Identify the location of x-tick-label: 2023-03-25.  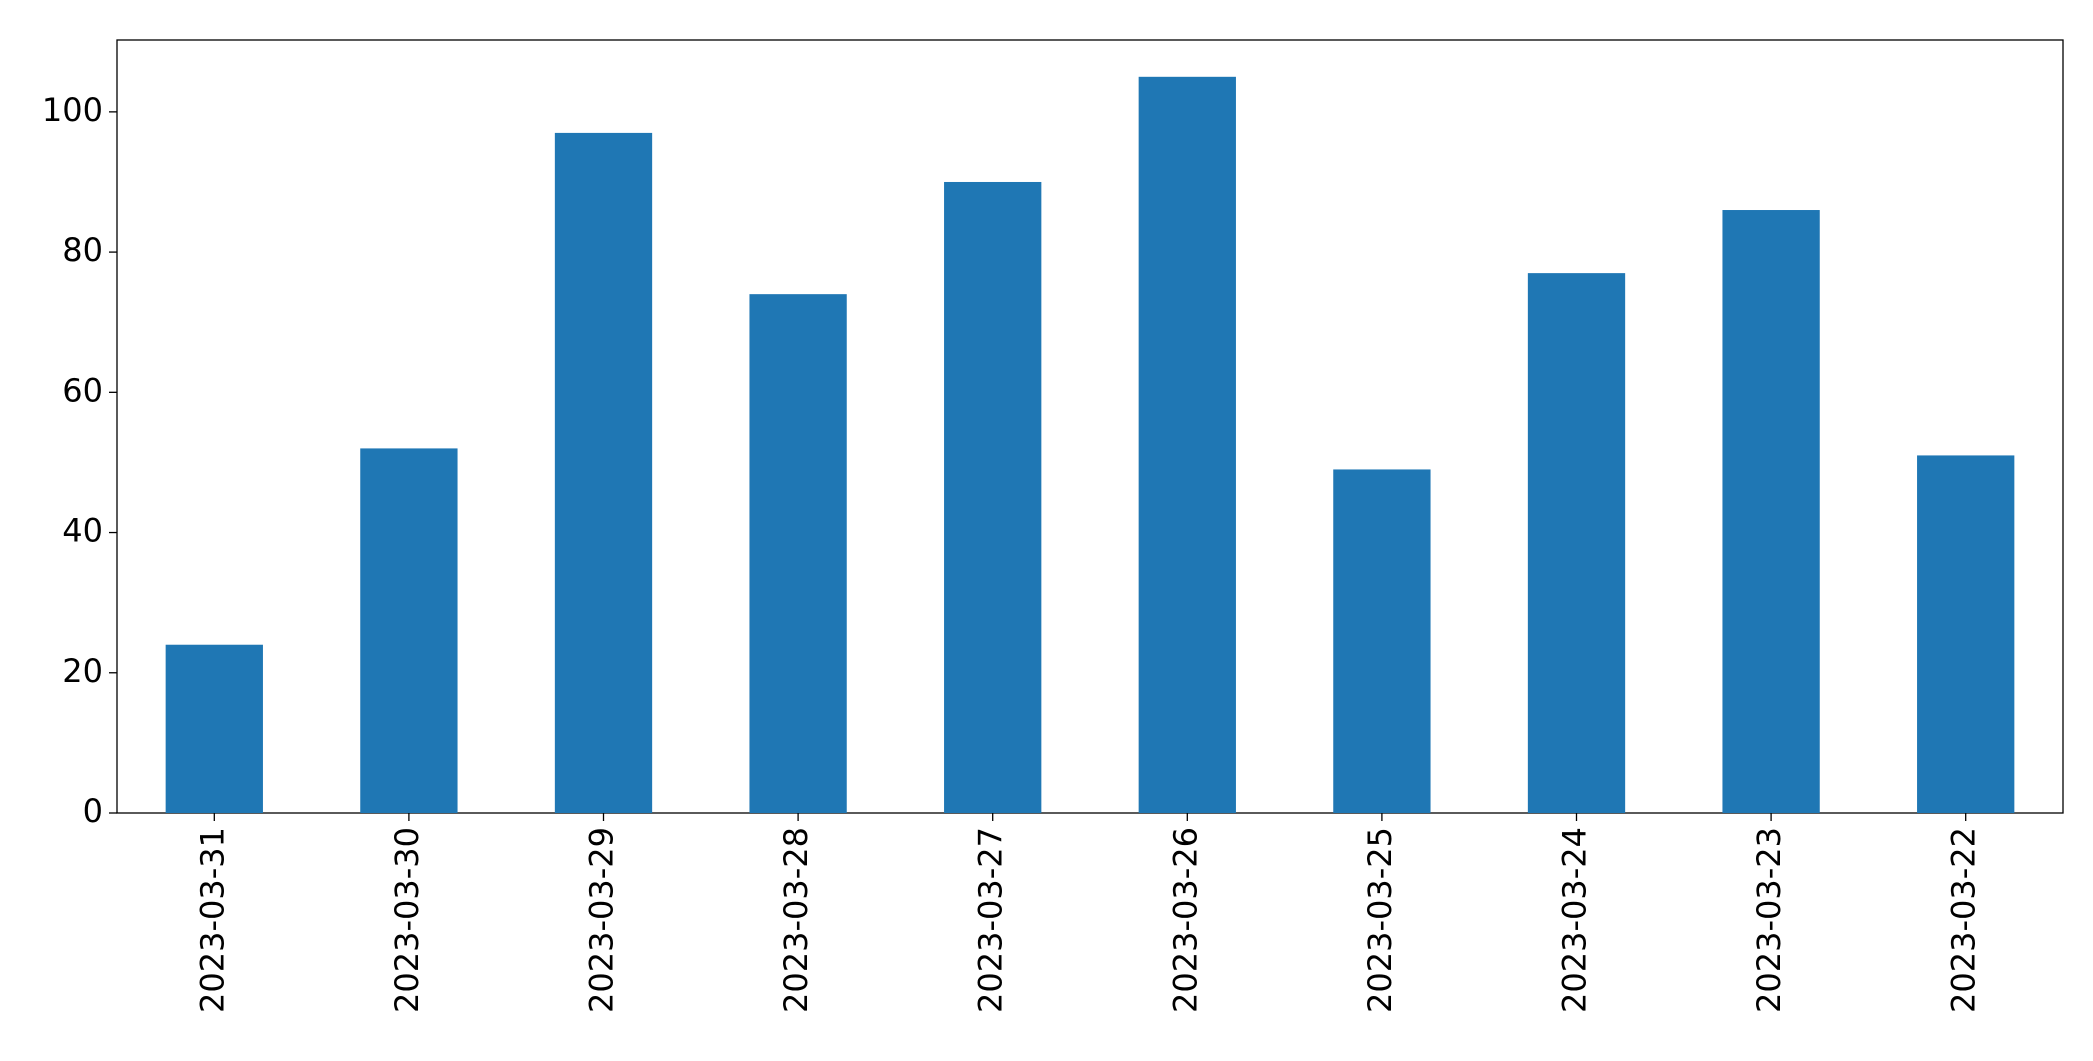
(1380, 920).